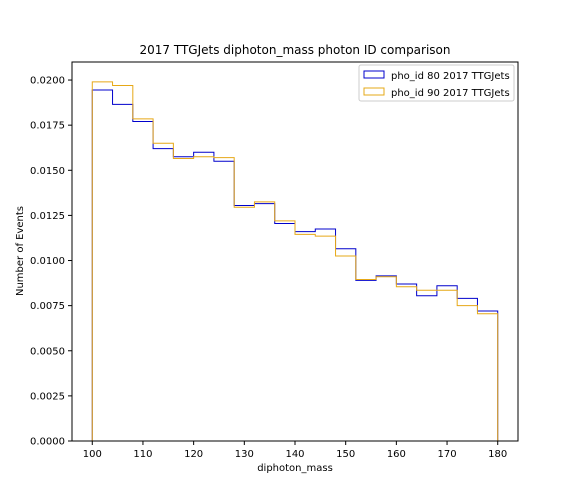  Describe the element at coordinates (450, 76) in the screenshot. I see `legend-label-1: pho_id 80 2017 TTGJets` at that location.